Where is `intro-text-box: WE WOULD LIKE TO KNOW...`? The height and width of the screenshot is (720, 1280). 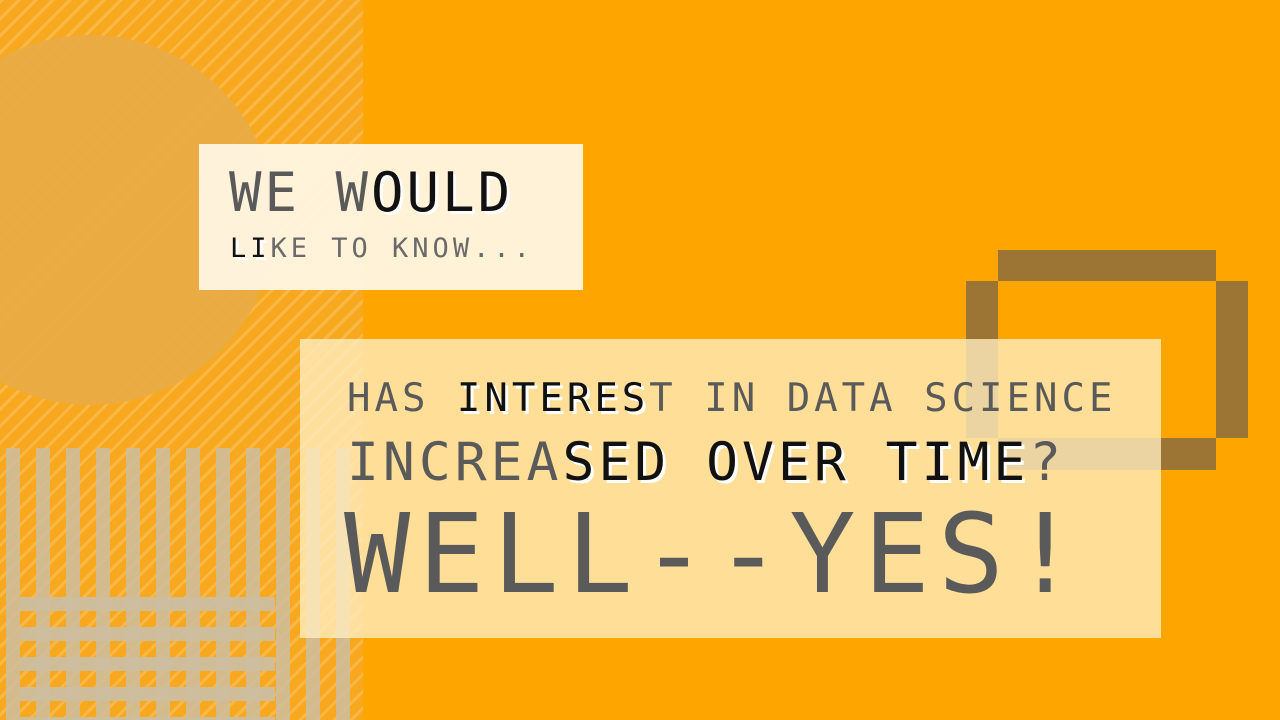
intro-text-box: WE WOULD LIKE TO KNOW... is located at coordinates (391, 217).